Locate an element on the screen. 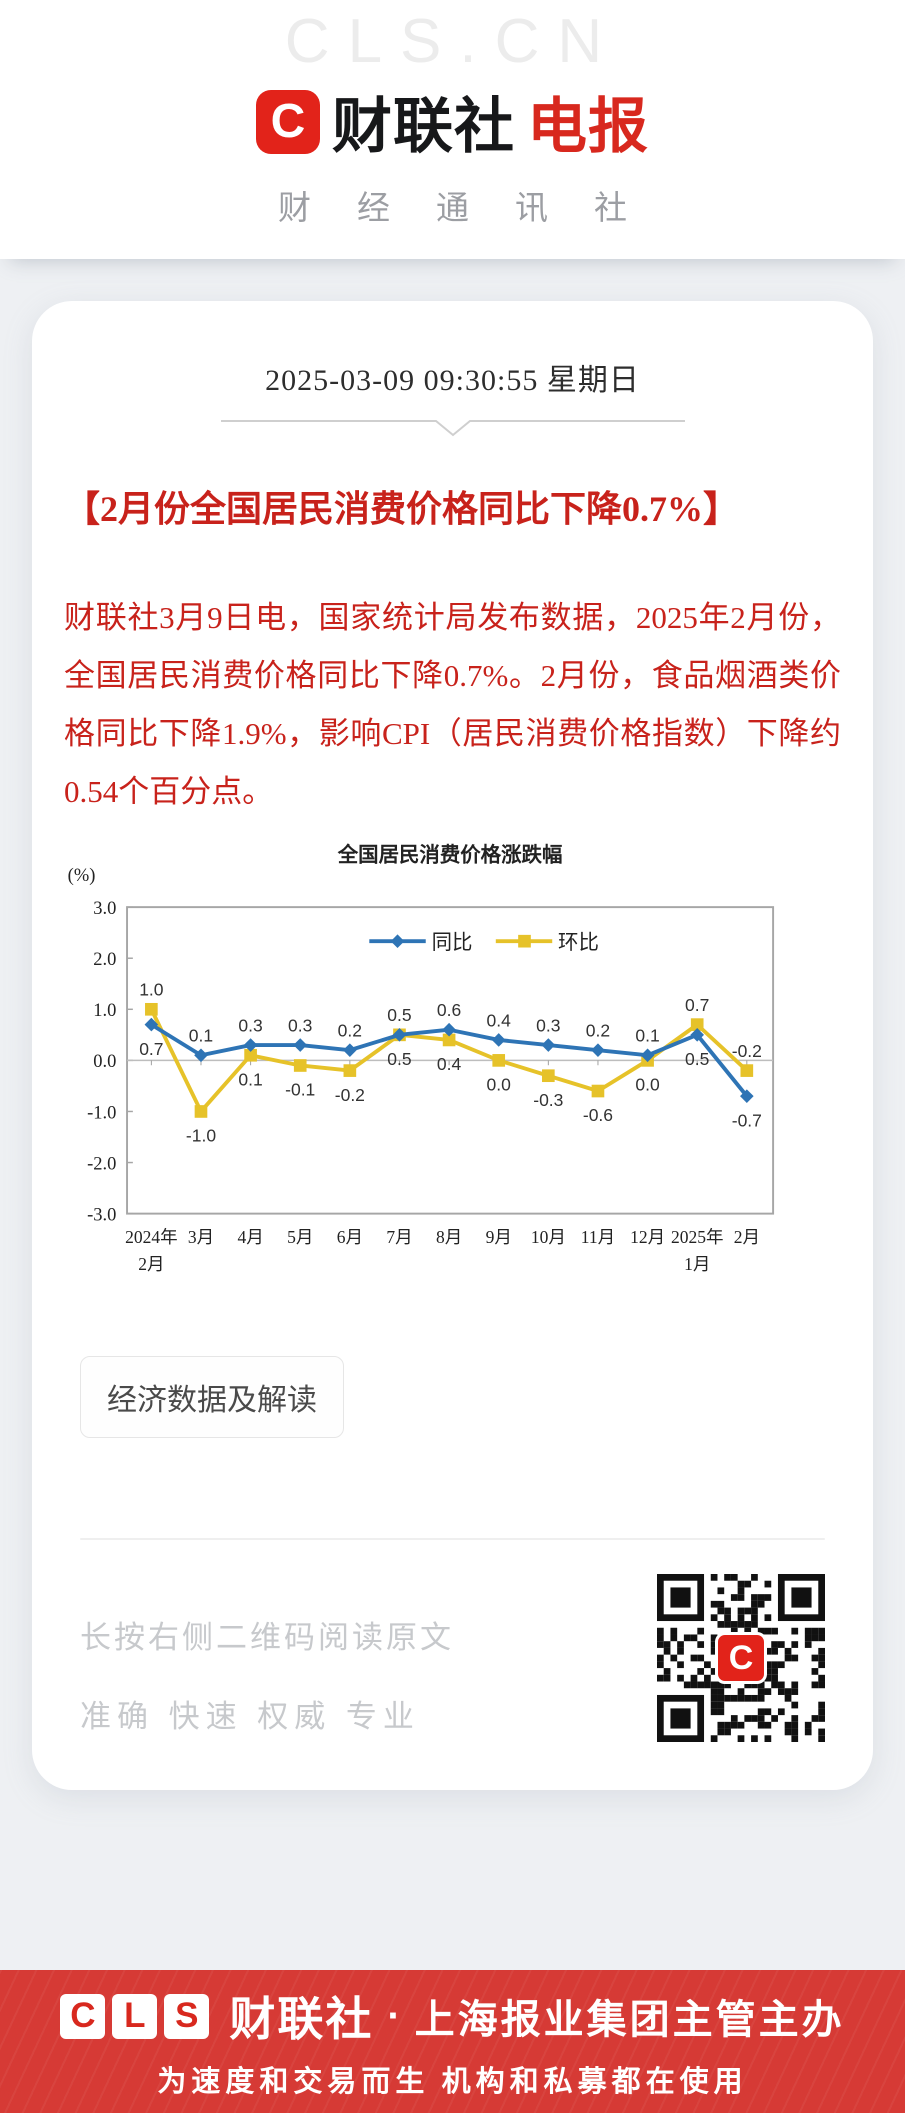 The width and height of the screenshot is (905, 2113). svg-text: 2月 is located at coordinates (747, 1237).